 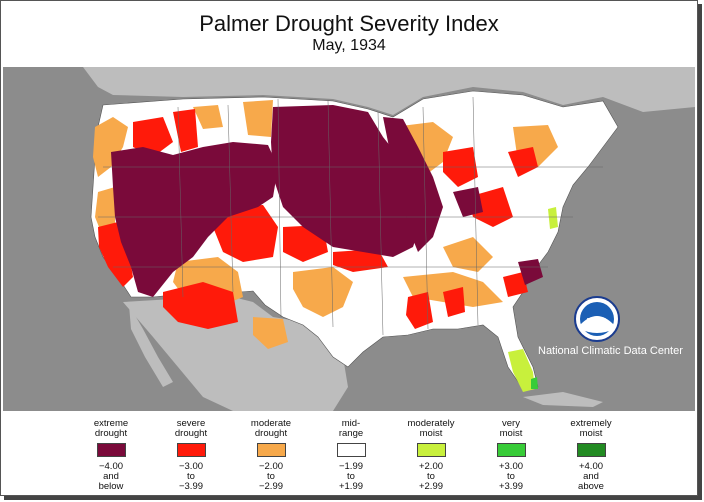 What do you see at coordinates (431, 428) in the screenshot?
I see `legend-label: moderately moist` at bounding box center [431, 428].